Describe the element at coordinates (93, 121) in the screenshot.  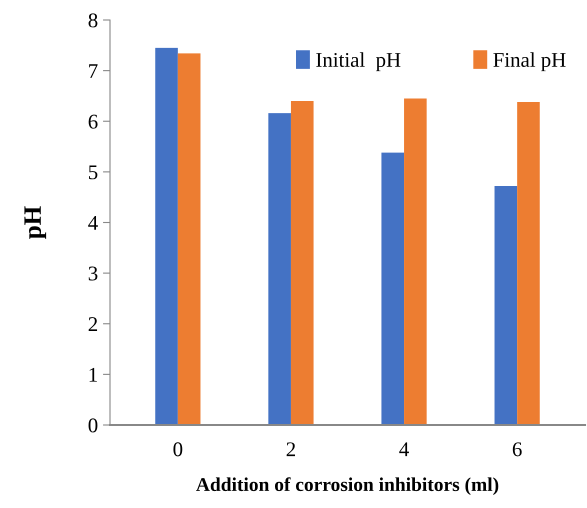
I see `y-tick-label: 6` at that location.